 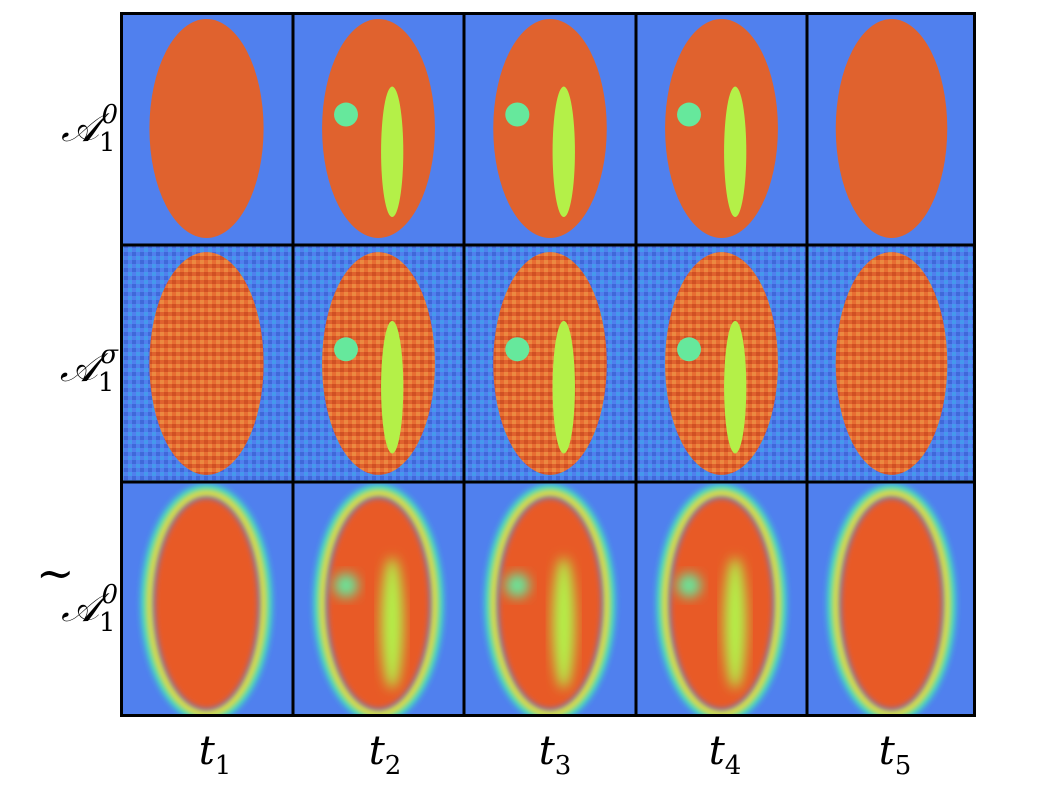 What do you see at coordinates (385, 754) in the screenshot?
I see `col-label-t2: t2` at bounding box center [385, 754].